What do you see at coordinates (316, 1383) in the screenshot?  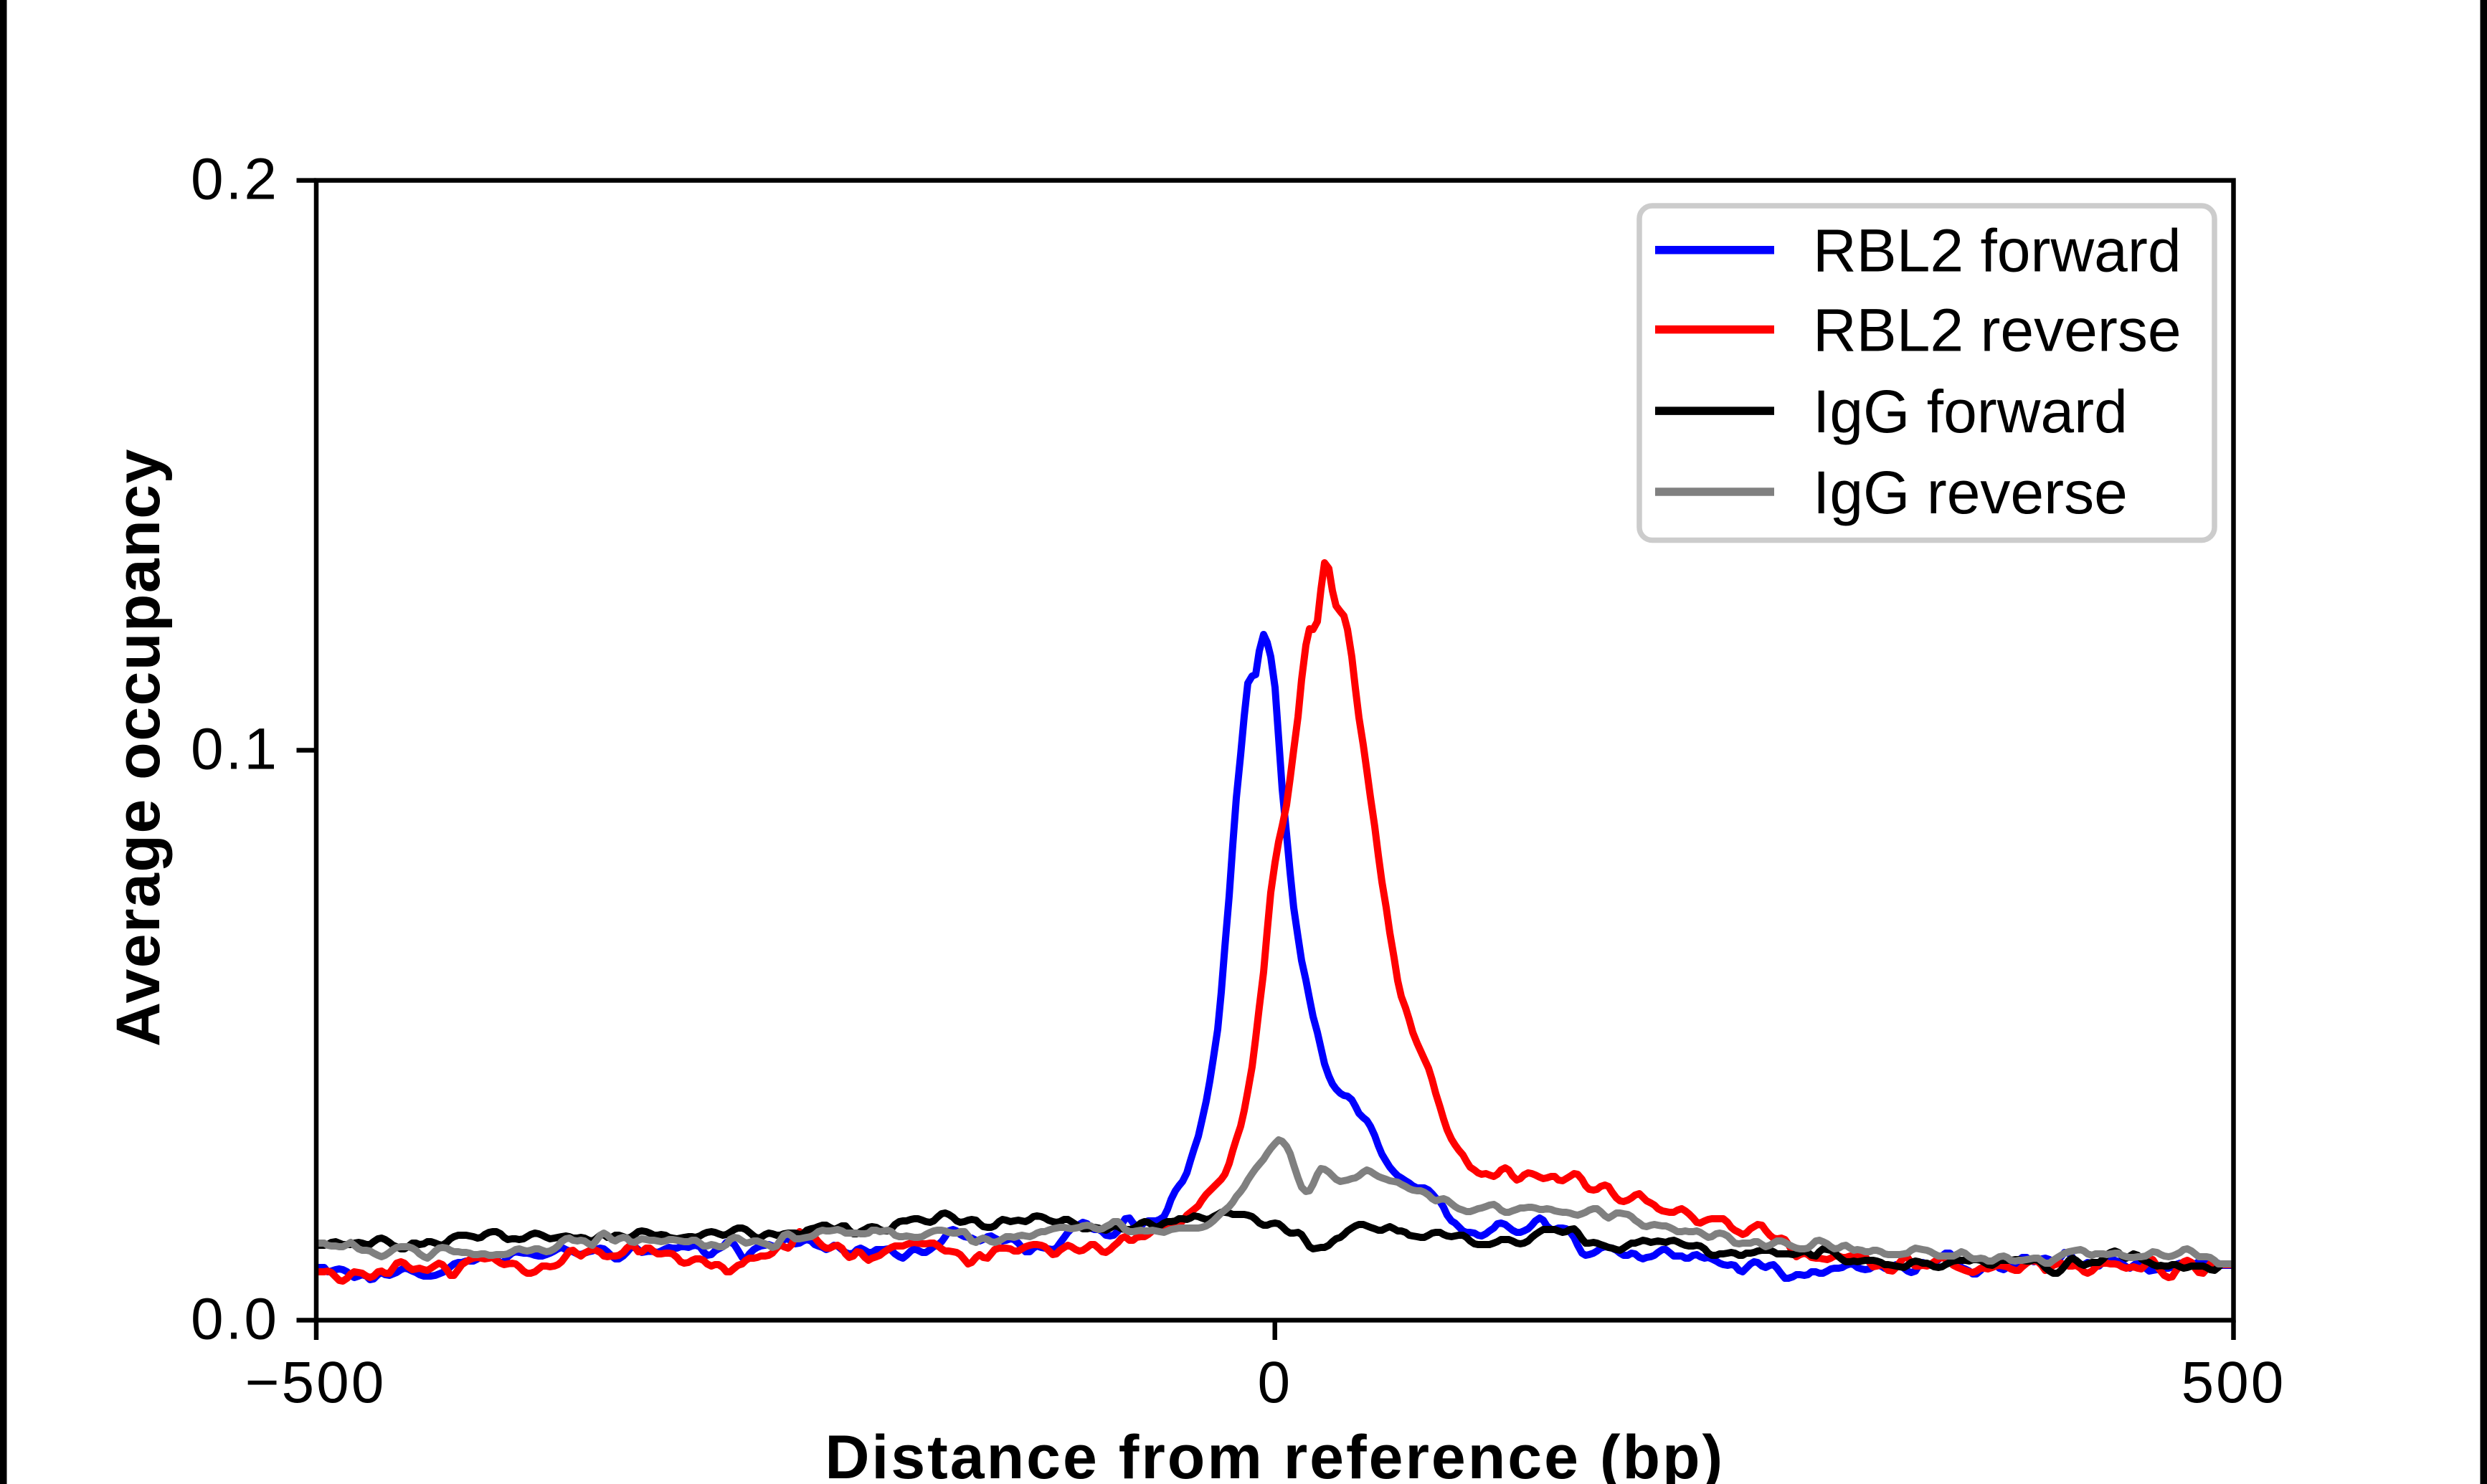 I see `svg-text: −500` at bounding box center [316, 1383].